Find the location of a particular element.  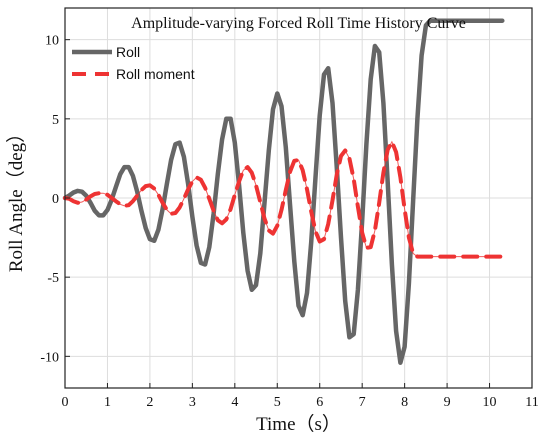

x-tick-label: 3 is located at coordinates (192, 402).